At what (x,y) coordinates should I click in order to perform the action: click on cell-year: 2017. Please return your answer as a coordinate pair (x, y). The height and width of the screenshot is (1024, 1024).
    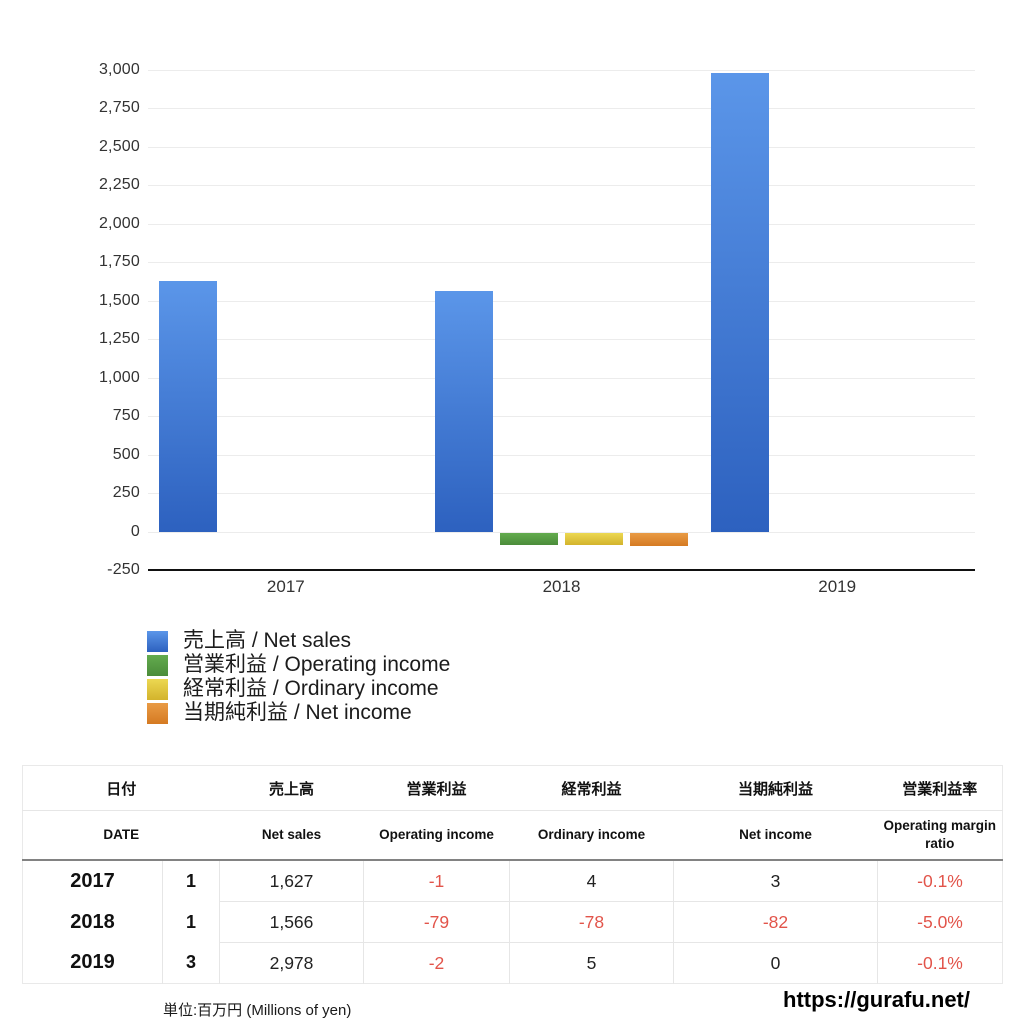
    Looking at the image, I should click on (92, 880).